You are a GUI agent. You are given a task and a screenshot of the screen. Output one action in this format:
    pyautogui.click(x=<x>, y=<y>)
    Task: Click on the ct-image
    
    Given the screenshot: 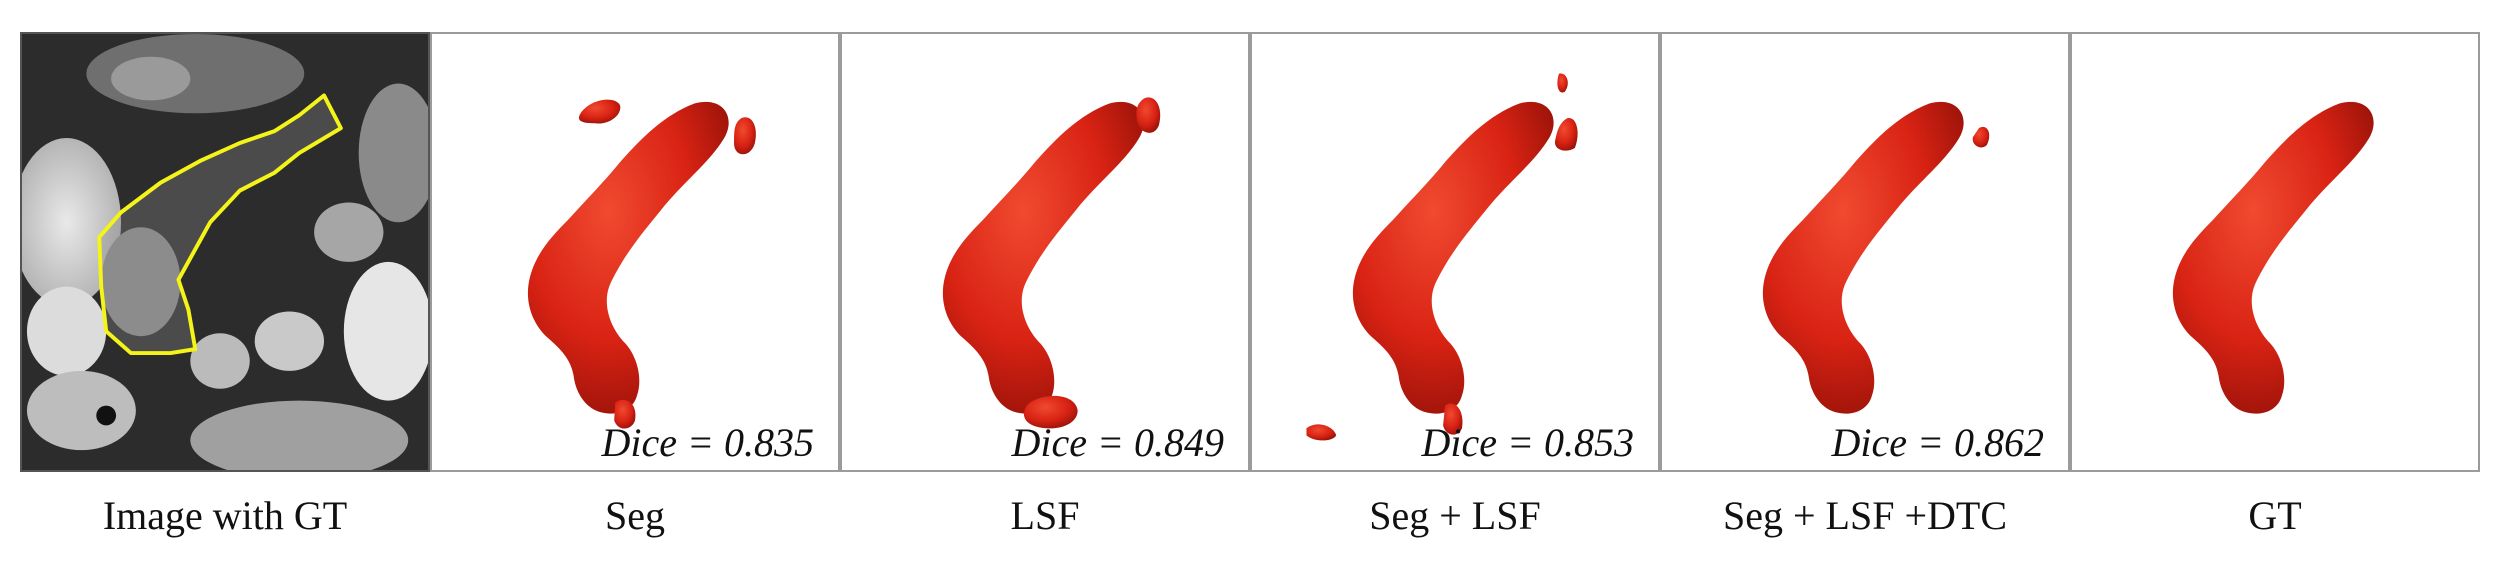 What is the action you would take?
    pyautogui.click(x=225, y=252)
    